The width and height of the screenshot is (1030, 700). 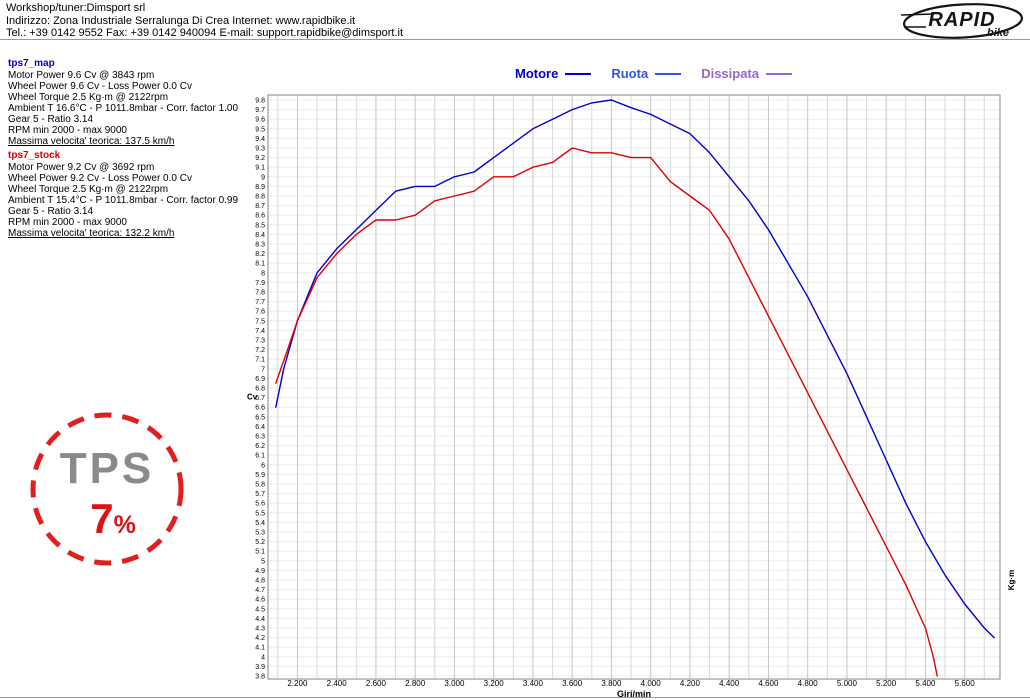 What do you see at coordinates (260, 667) in the screenshot?
I see `y-tick-label: 3.9` at bounding box center [260, 667].